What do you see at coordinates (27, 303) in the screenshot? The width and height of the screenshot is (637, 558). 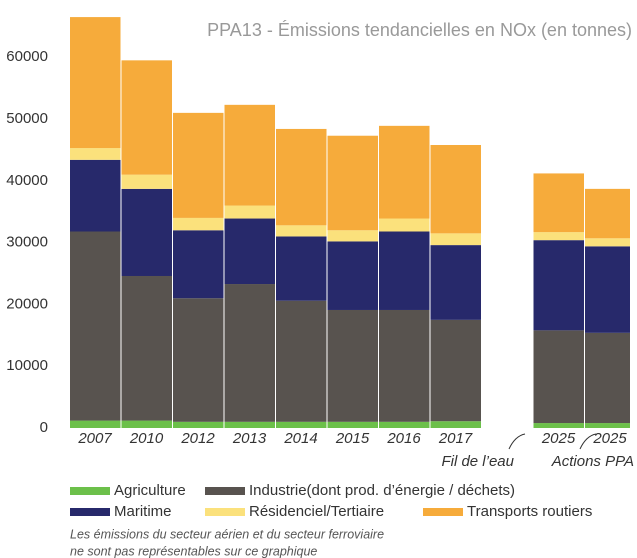 I see `y-tick-label: 20000` at bounding box center [27, 303].